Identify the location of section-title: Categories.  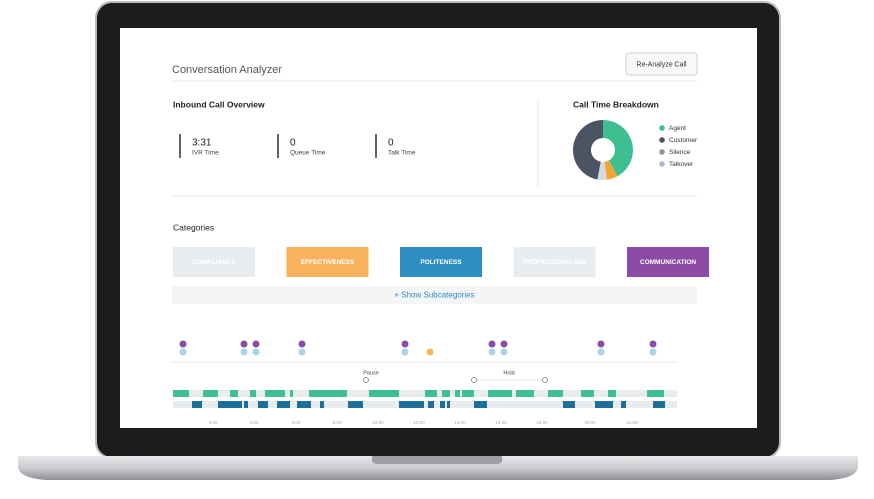
(193, 227).